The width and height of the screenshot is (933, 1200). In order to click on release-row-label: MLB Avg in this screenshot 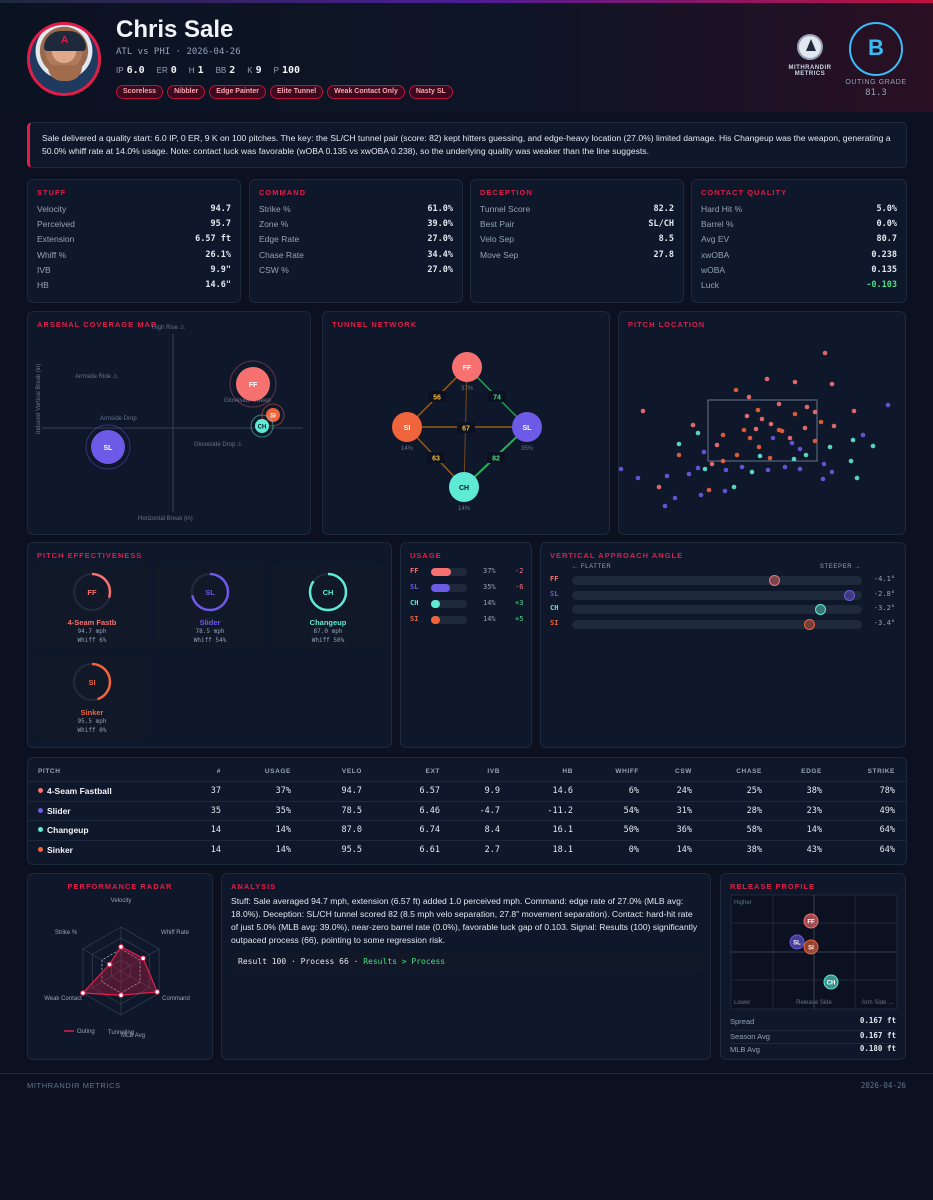, I will do `click(745, 1049)`.